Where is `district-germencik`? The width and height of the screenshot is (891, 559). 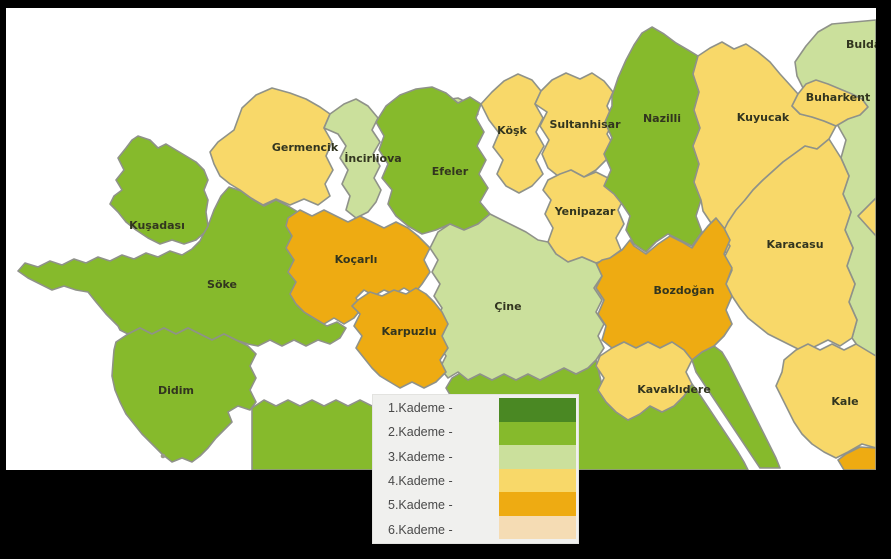 district-germencik is located at coordinates (271, 146).